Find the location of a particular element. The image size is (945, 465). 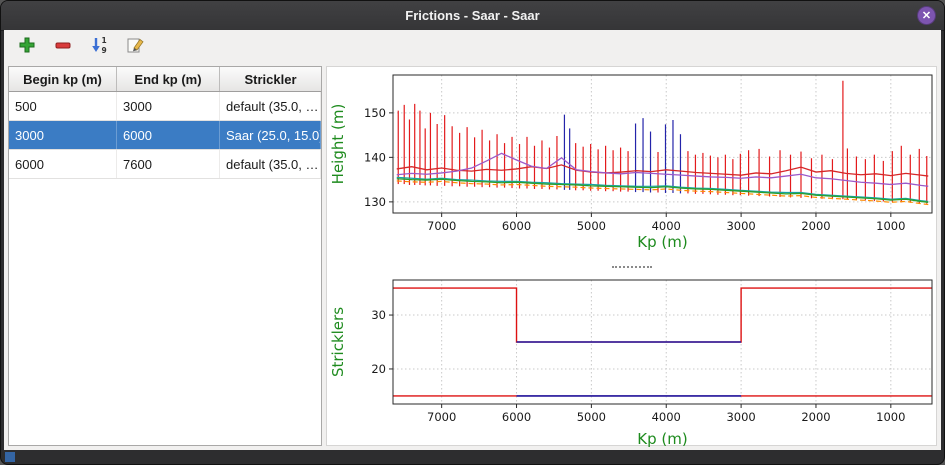

svg-text: 20 is located at coordinates (378, 369).